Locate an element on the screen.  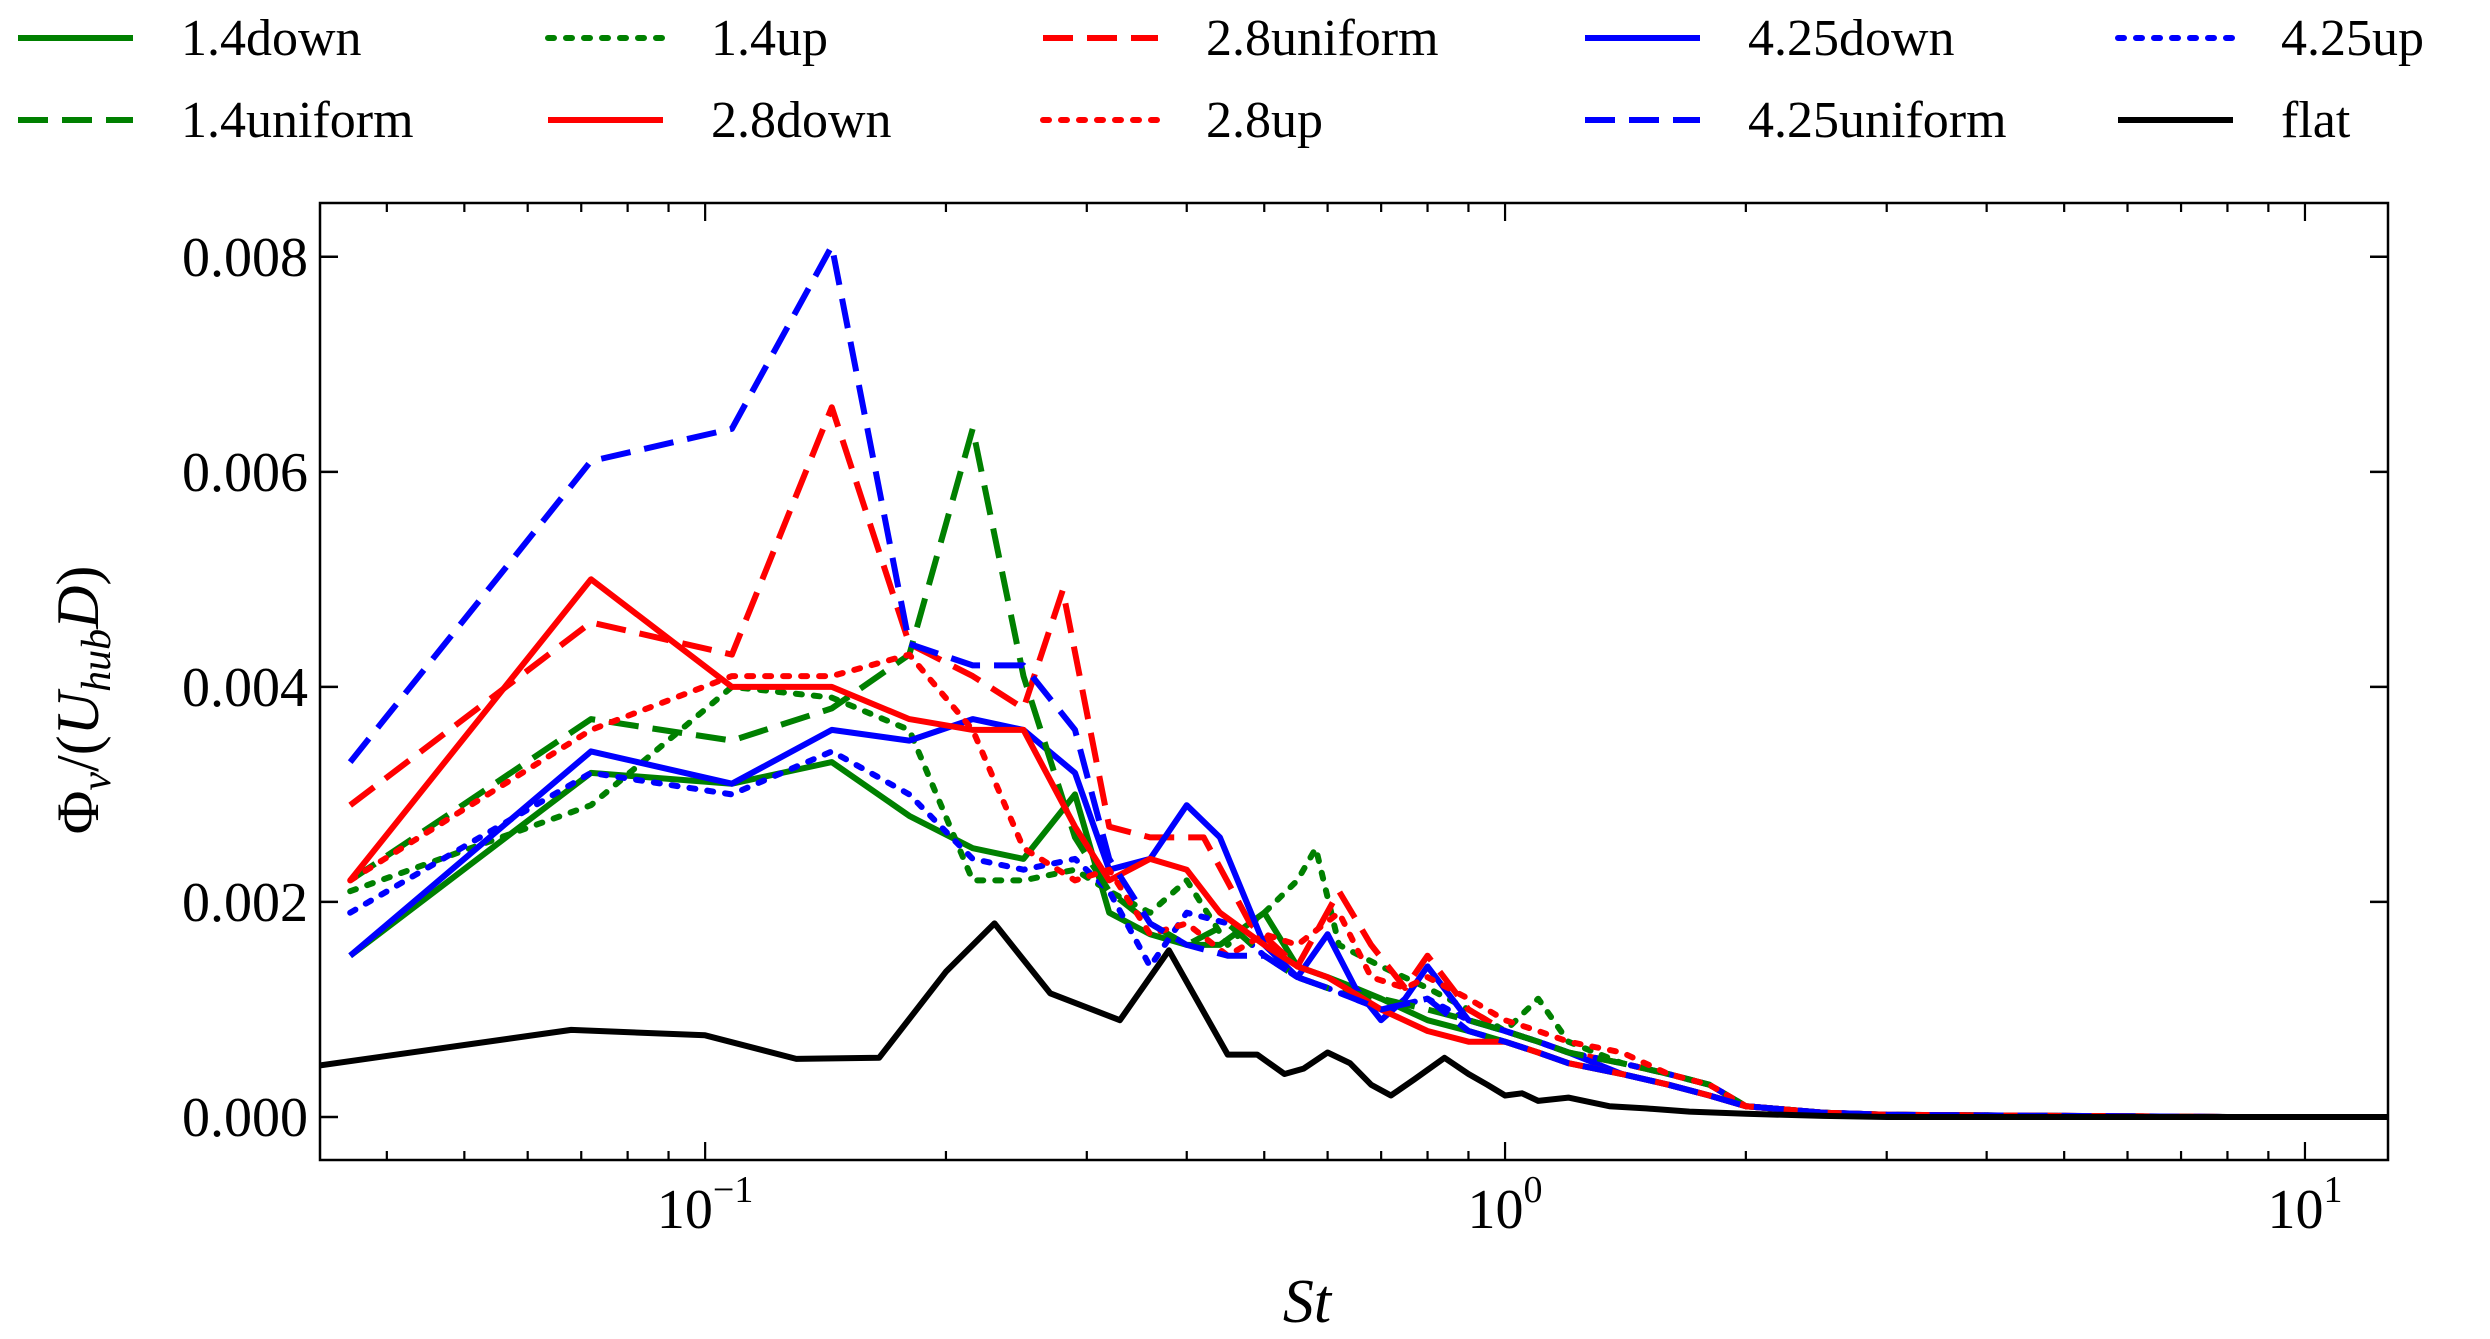
y-axis-label-phi: Φ is located at coordinates (78, 813).